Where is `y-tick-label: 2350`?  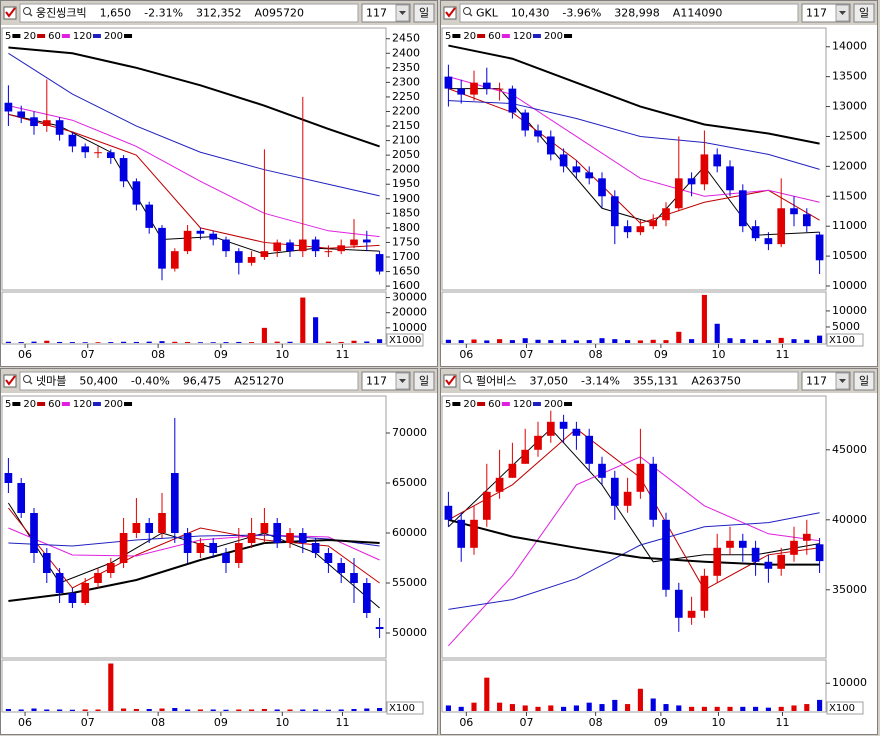
y-tick-label: 2350 is located at coordinates (406, 67).